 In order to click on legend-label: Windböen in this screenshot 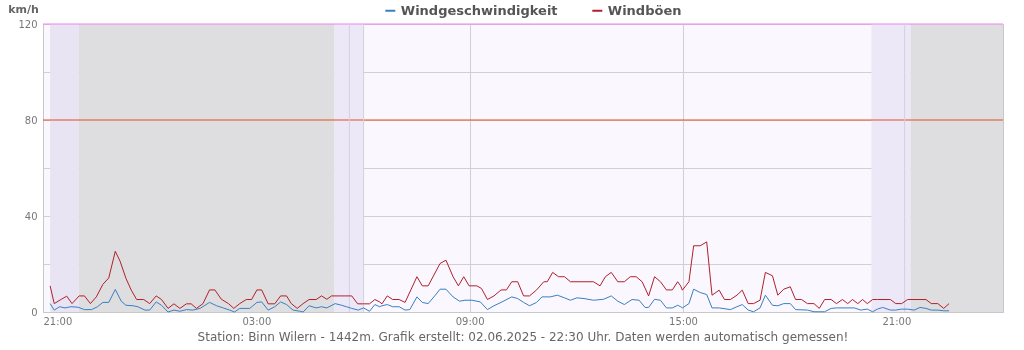, I will do `click(644, 10)`.